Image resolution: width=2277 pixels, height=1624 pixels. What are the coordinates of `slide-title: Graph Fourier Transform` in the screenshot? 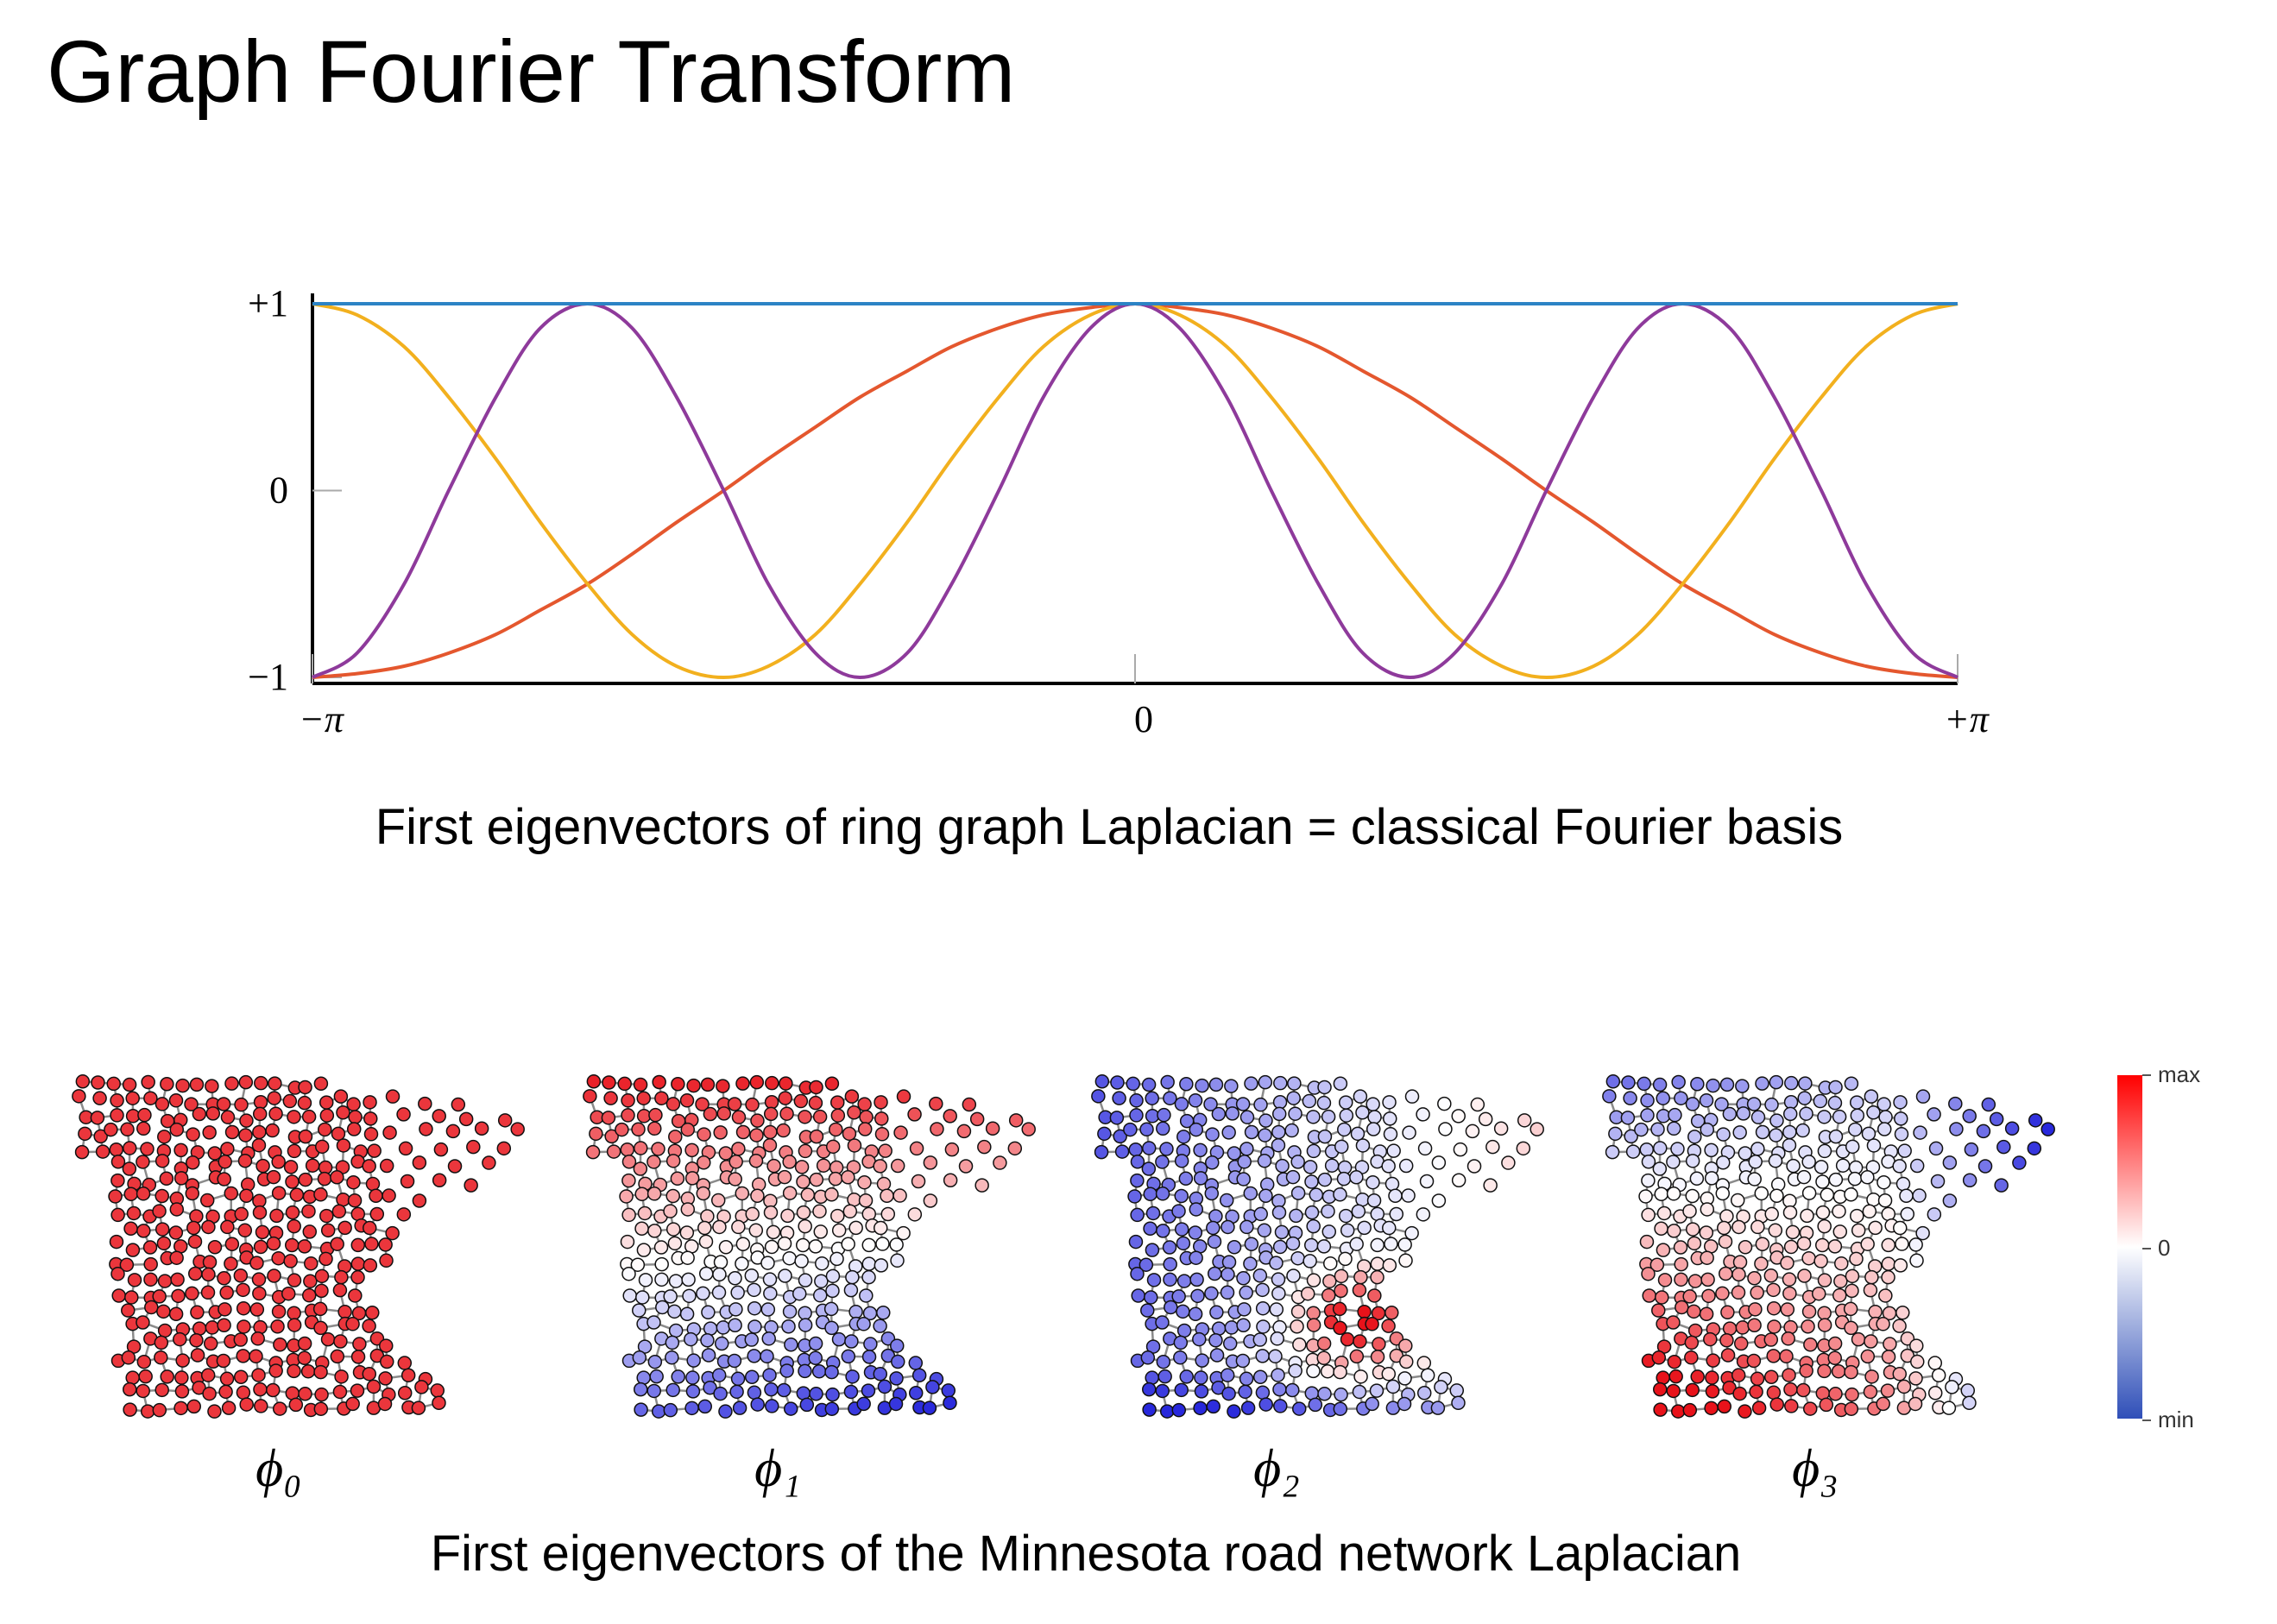 It's located at (531, 72).